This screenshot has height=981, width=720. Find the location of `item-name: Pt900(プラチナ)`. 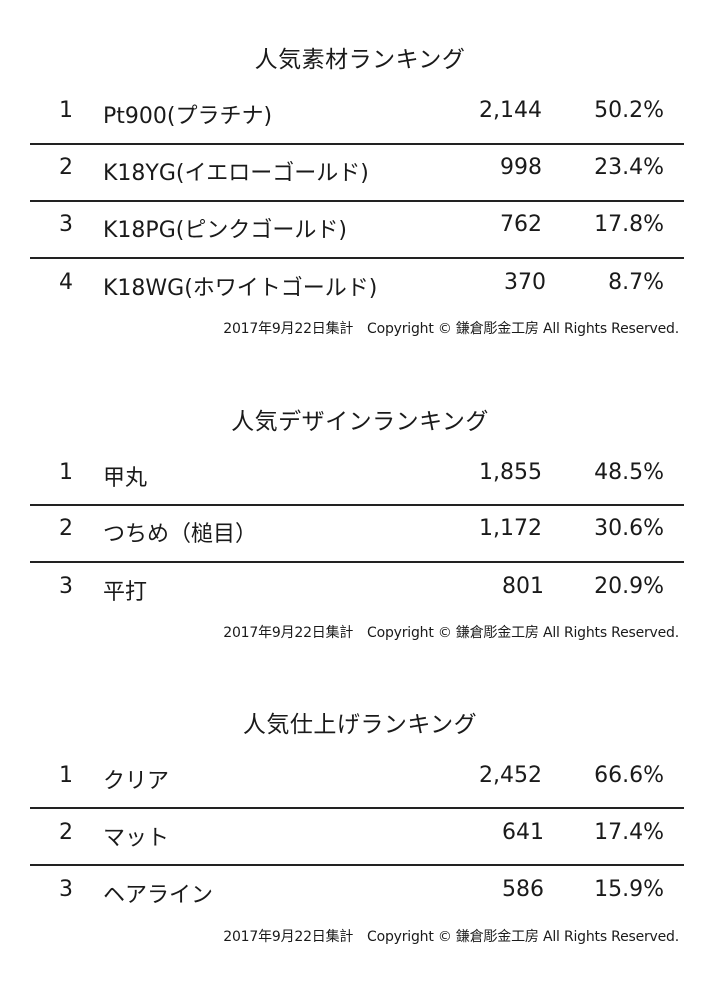

item-name: Pt900(プラチナ) is located at coordinates (188, 116).